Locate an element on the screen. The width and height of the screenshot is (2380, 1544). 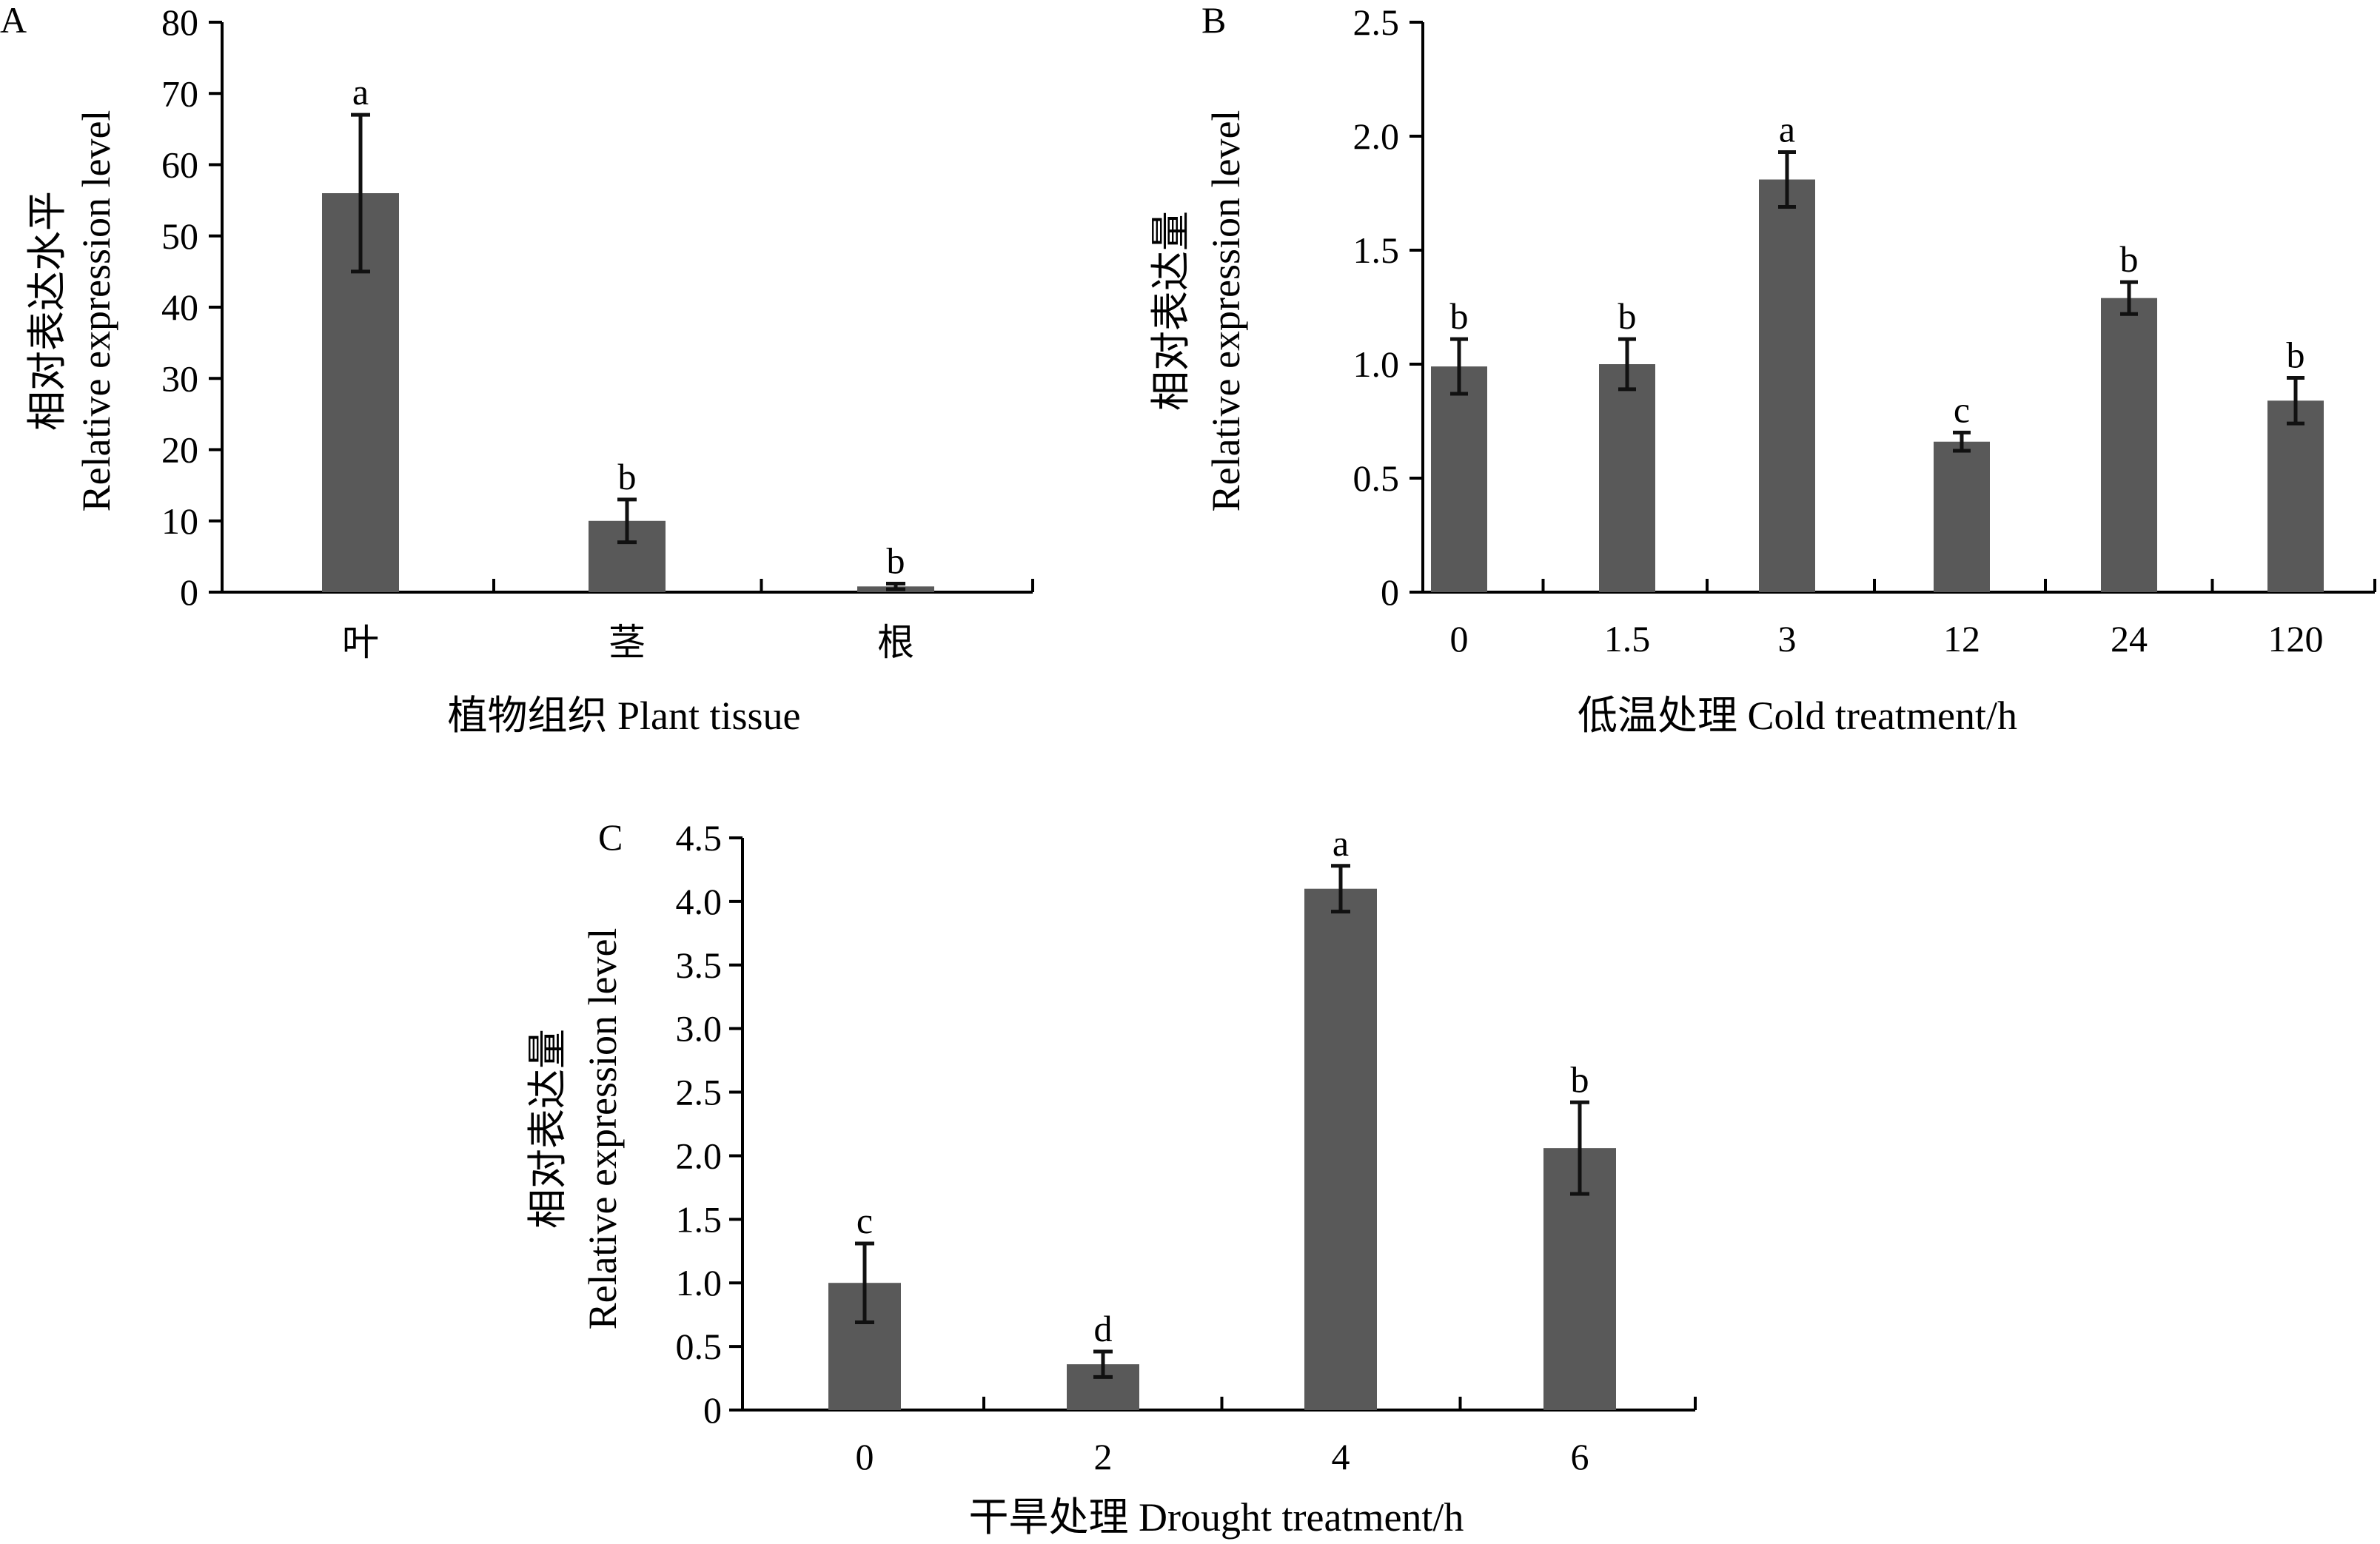
panel-c-x-tick-label: 0 is located at coordinates (865, 1456).